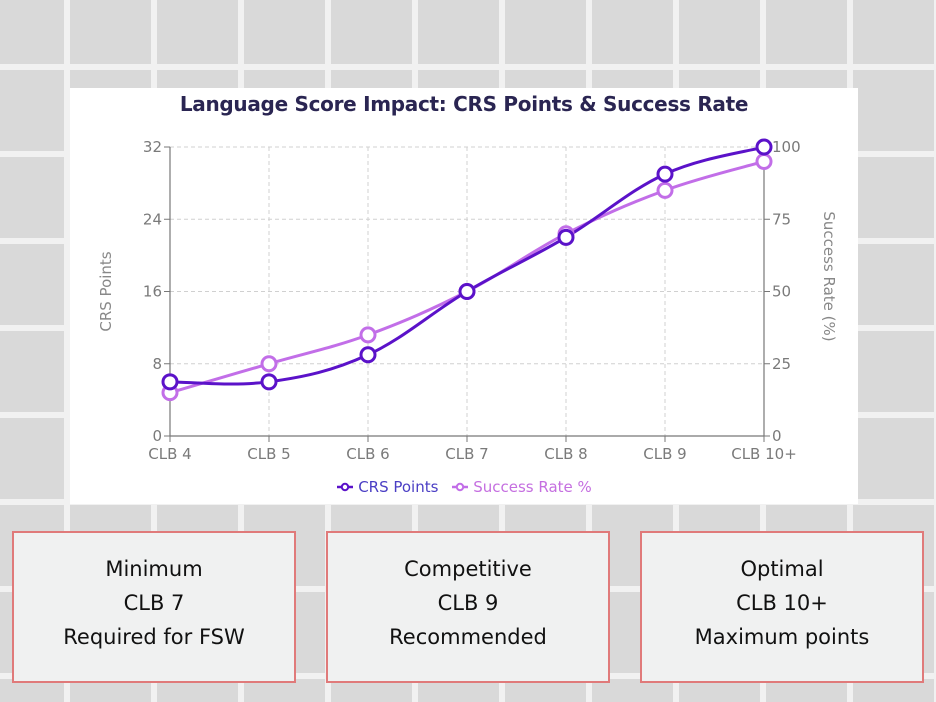 Image resolution: width=936 pixels, height=702 pixels. Describe the element at coordinates (782, 637) in the screenshot. I see `card-note: Maximum points` at that location.